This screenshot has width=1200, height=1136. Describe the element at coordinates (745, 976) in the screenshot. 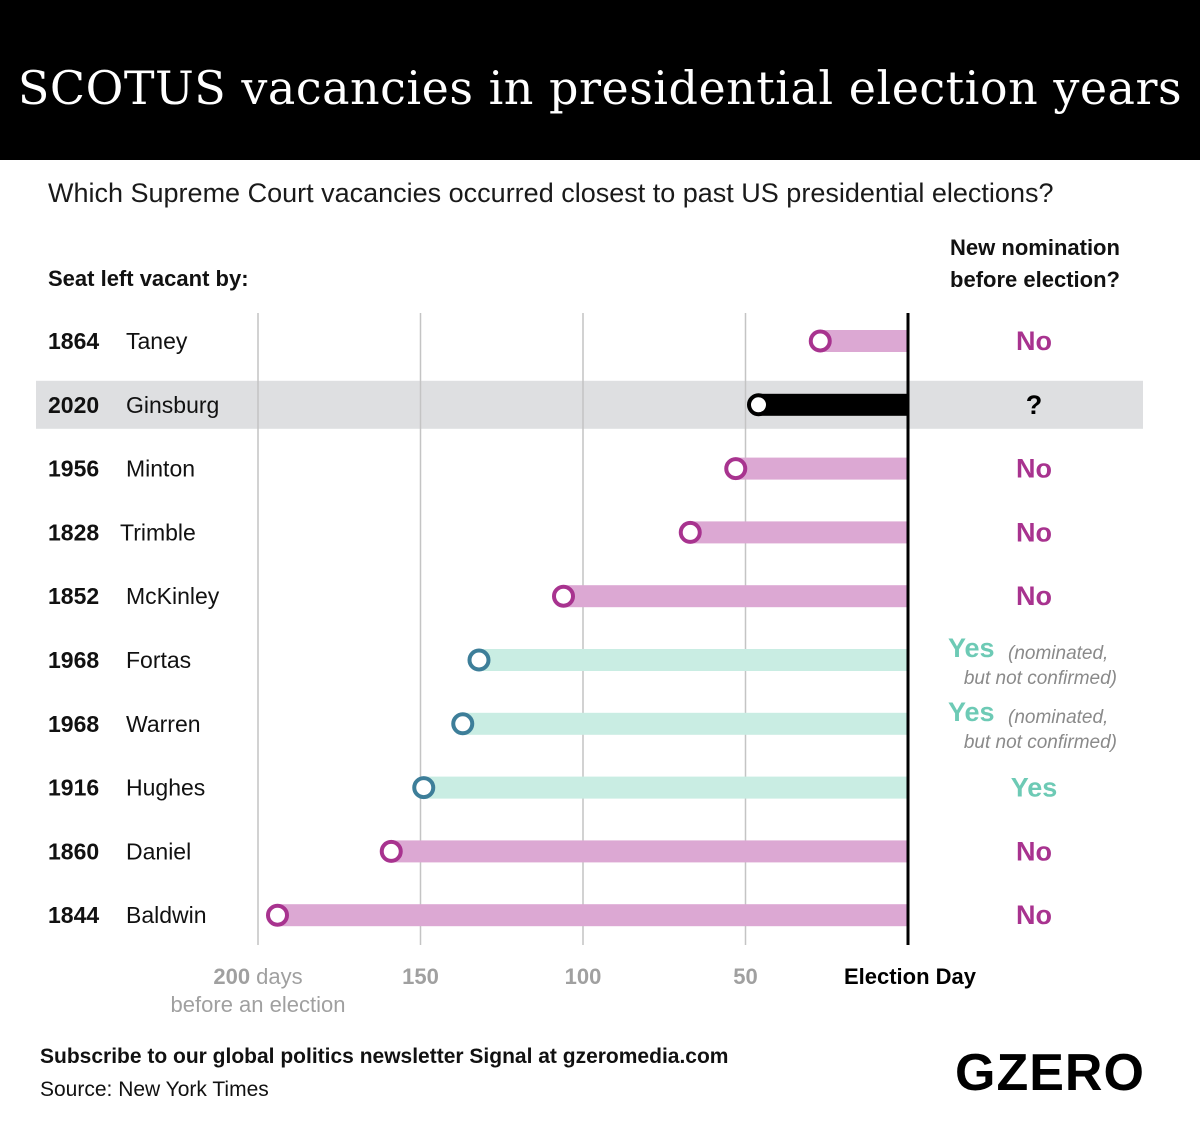

I see `tick-label: 50` at that location.